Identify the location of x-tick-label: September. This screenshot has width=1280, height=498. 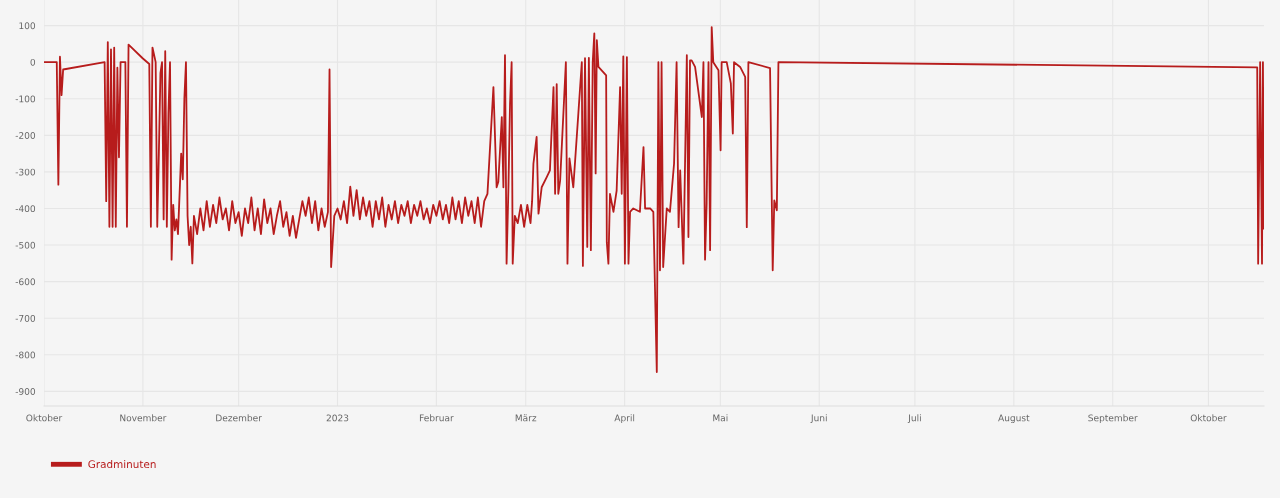
(1113, 419).